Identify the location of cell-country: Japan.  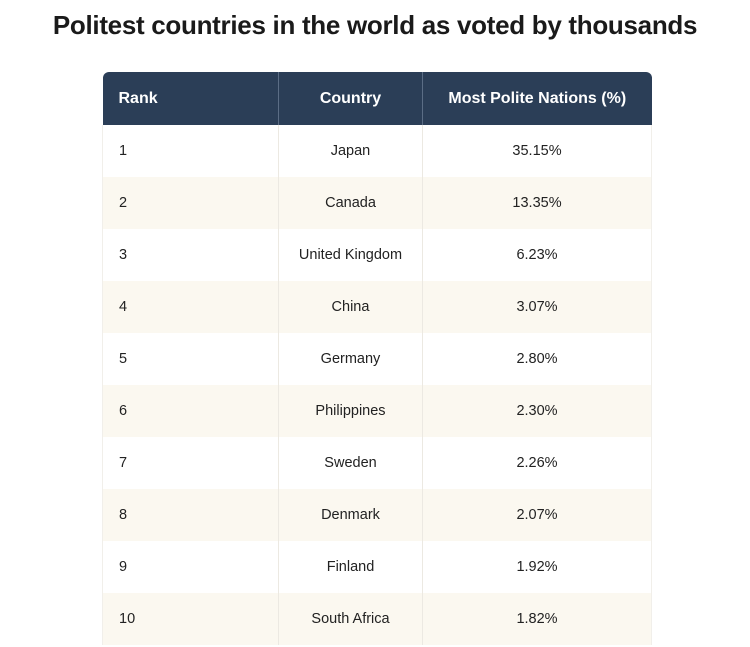
(350, 151).